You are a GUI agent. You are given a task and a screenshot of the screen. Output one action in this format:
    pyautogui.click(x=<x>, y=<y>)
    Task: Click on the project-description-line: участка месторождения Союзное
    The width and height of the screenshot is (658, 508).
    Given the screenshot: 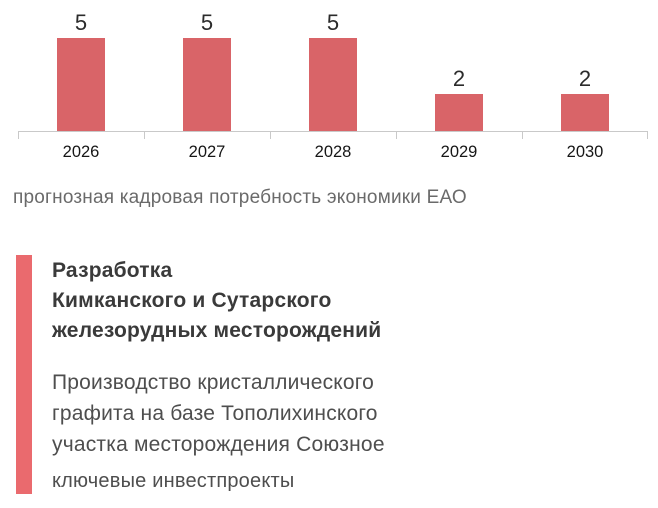 What is the action you would take?
    pyautogui.click(x=218, y=444)
    